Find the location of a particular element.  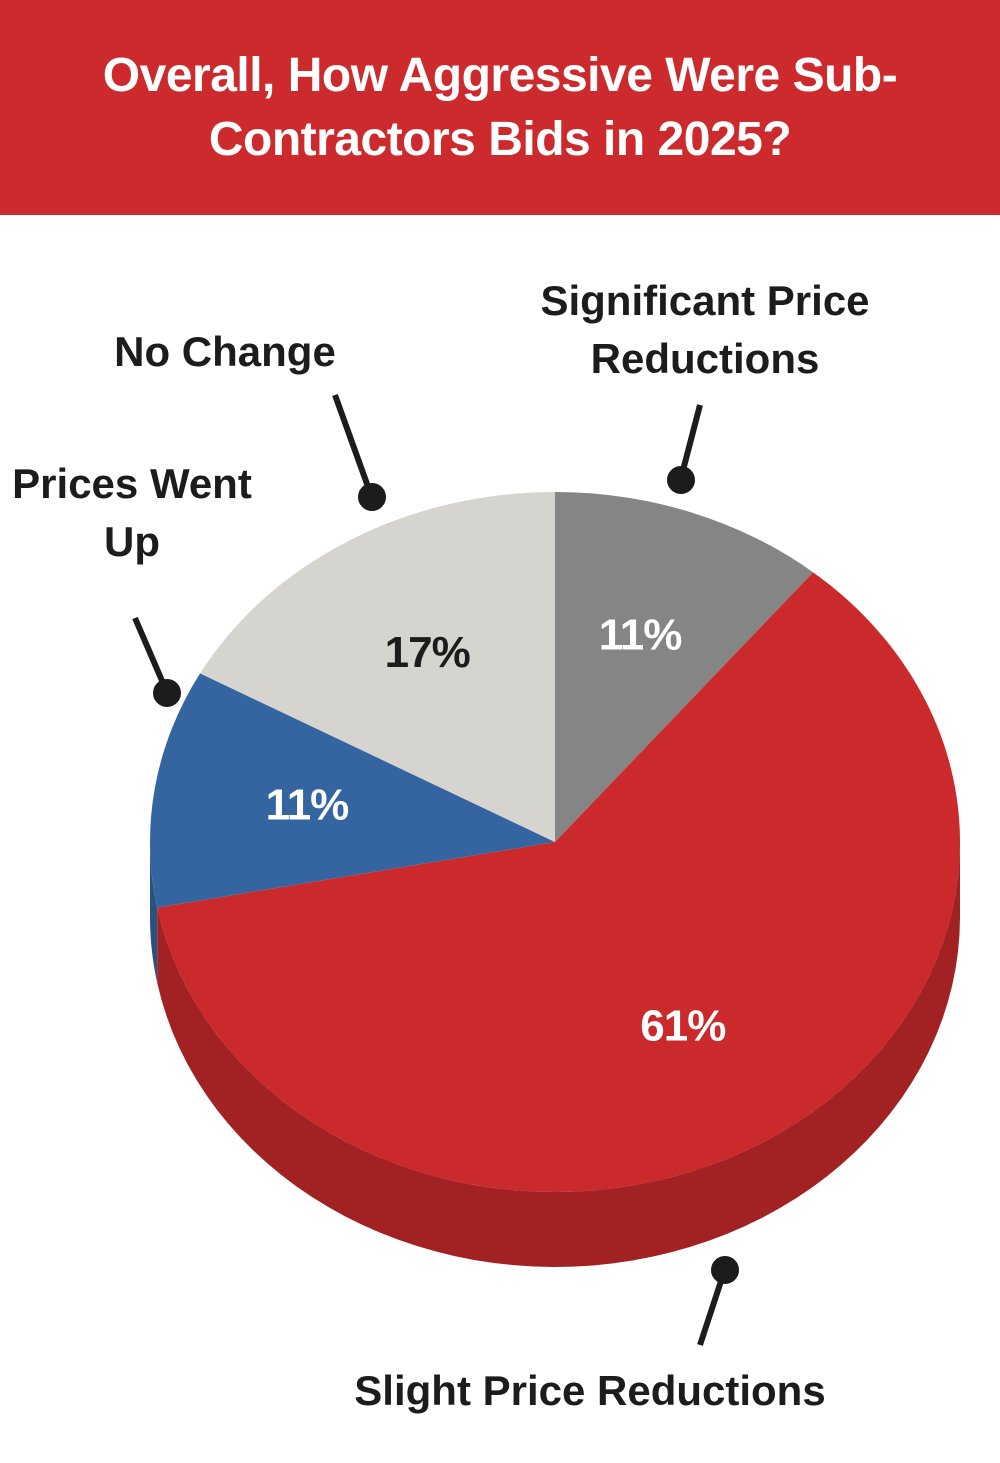

value-label: 61% is located at coordinates (682, 1025).